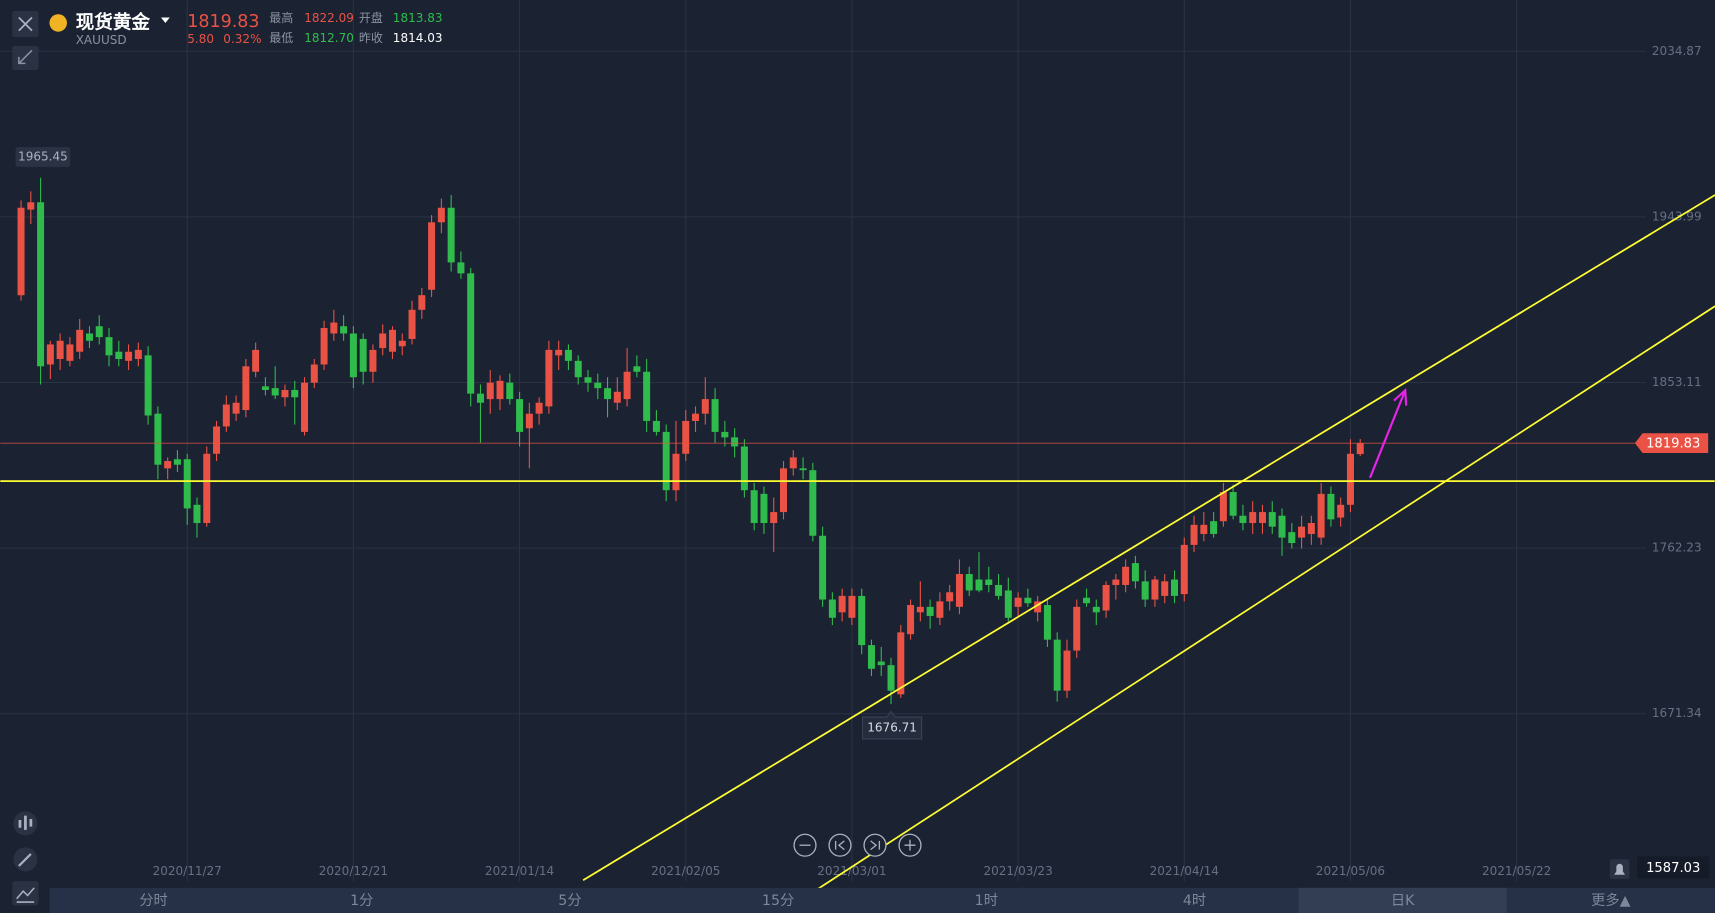 This screenshot has height=913, width=1715. Describe the element at coordinates (1677, 713) in the screenshot. I see `y-tick-label: 1671.34` at that location.